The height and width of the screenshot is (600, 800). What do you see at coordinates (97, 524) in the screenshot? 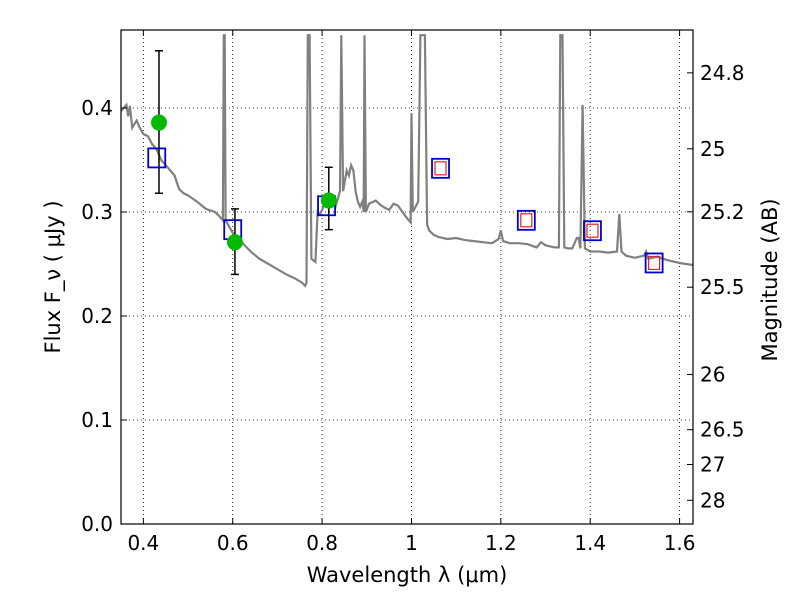
I see `y-tick-label: 0.0` at bounding box center [97, 524].